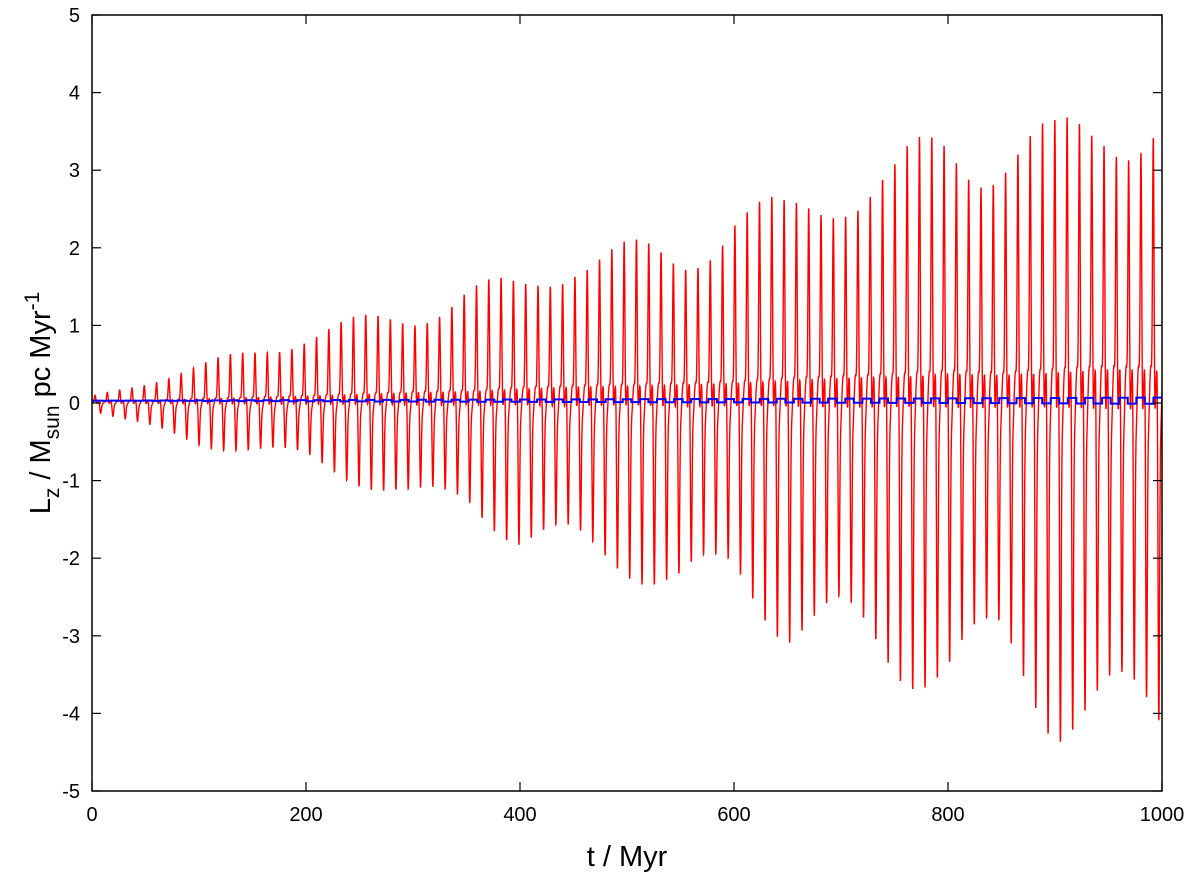  Describe the element at coordinates (74, 404) in the screenshot. I see `y-tick-label: 0` at that location.